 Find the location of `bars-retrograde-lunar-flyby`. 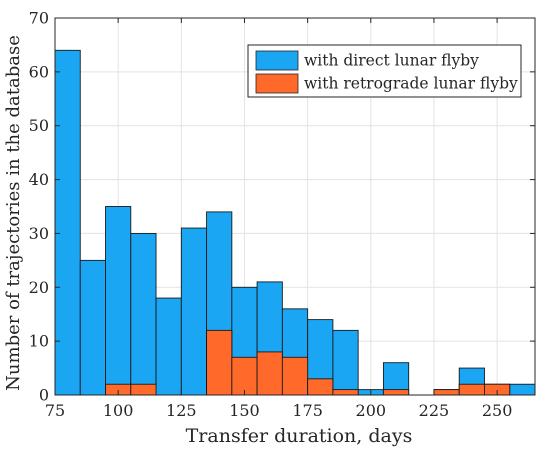

bars-retrograde-lunar-flyby is located at coordinates (308, 362).